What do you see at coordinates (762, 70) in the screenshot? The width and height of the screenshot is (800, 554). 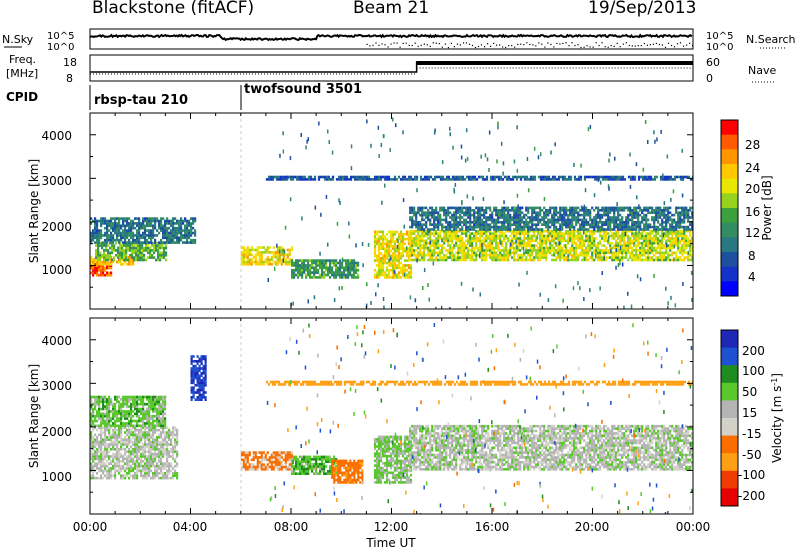 I see `nave-label: Nave` at bounding box center [762, 70].